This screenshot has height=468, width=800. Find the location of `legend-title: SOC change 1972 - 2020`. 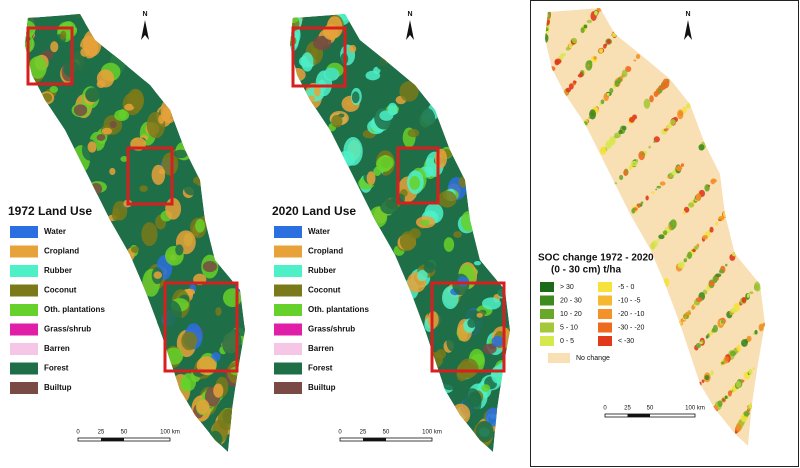

legend-title: SOC change 1972 - 2020 is located at coordinates (596, 258).